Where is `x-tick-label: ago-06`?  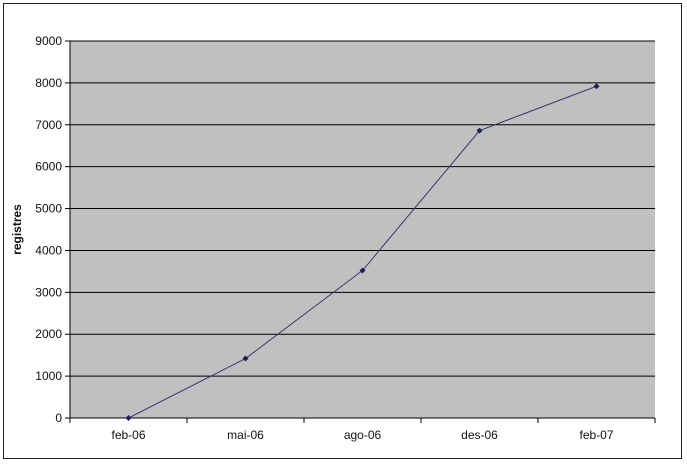 x-tick-label: ago-06 is located at coordinates (363, 435).